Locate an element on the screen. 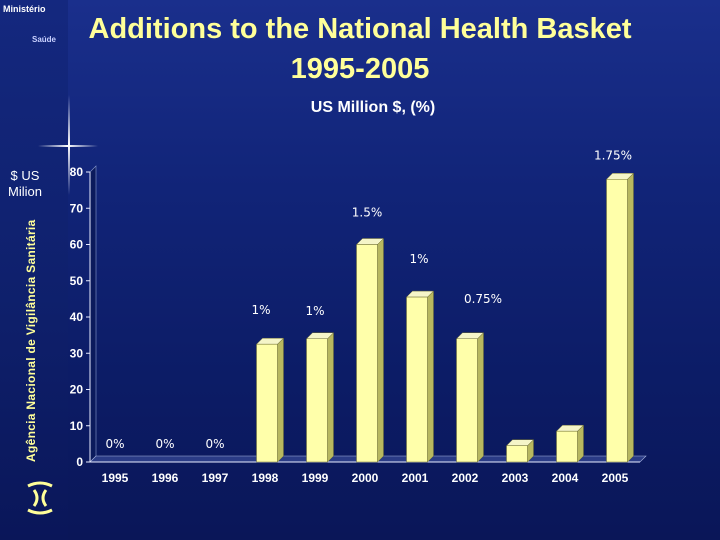 This screenshot has width=720, height=540. ministry-name: Ministério is located at coordinates (24, 9).